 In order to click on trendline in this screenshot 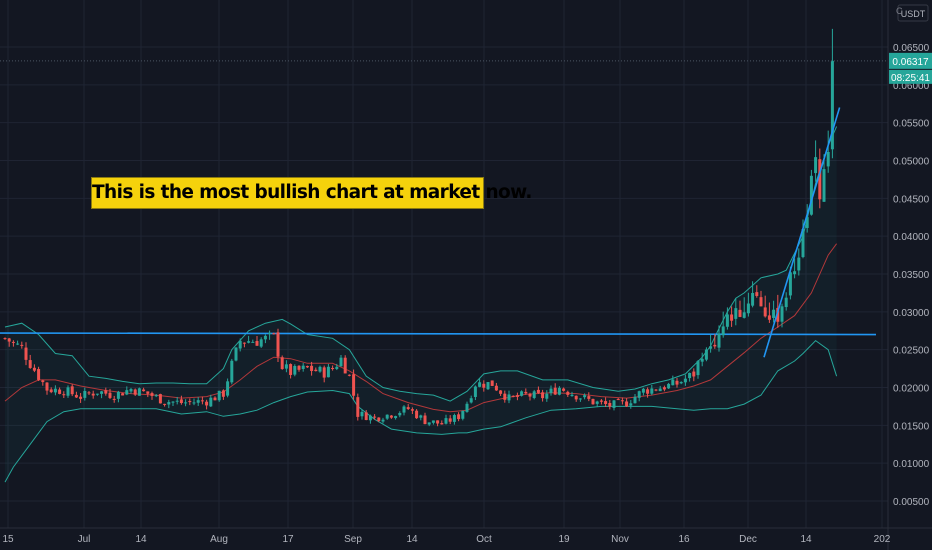, I will do `click(802, 232)`.